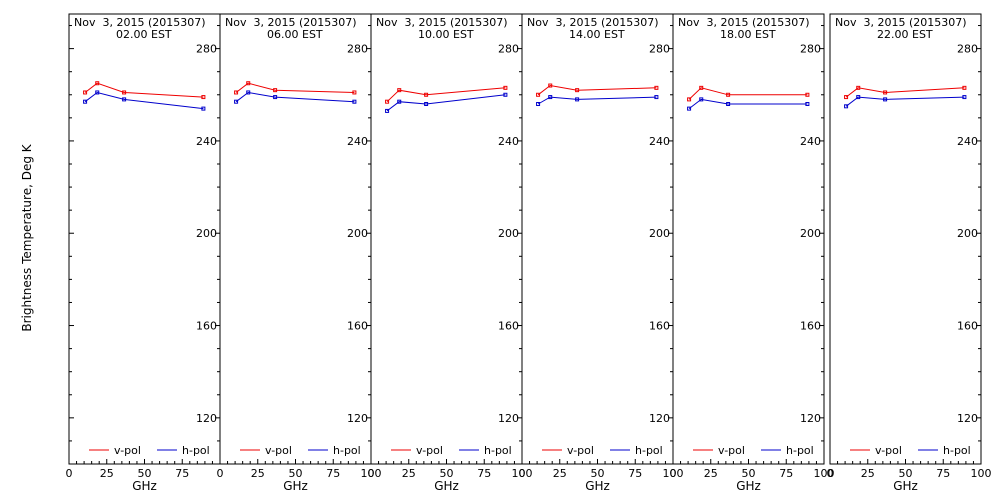 Image resolution: width=1000 pixels, height=500 pixels. What do you see at coordinates (446, 34) in the screenshot?
I see `panel-title-time: 10.00 EST` at bounding box center [446, 34].